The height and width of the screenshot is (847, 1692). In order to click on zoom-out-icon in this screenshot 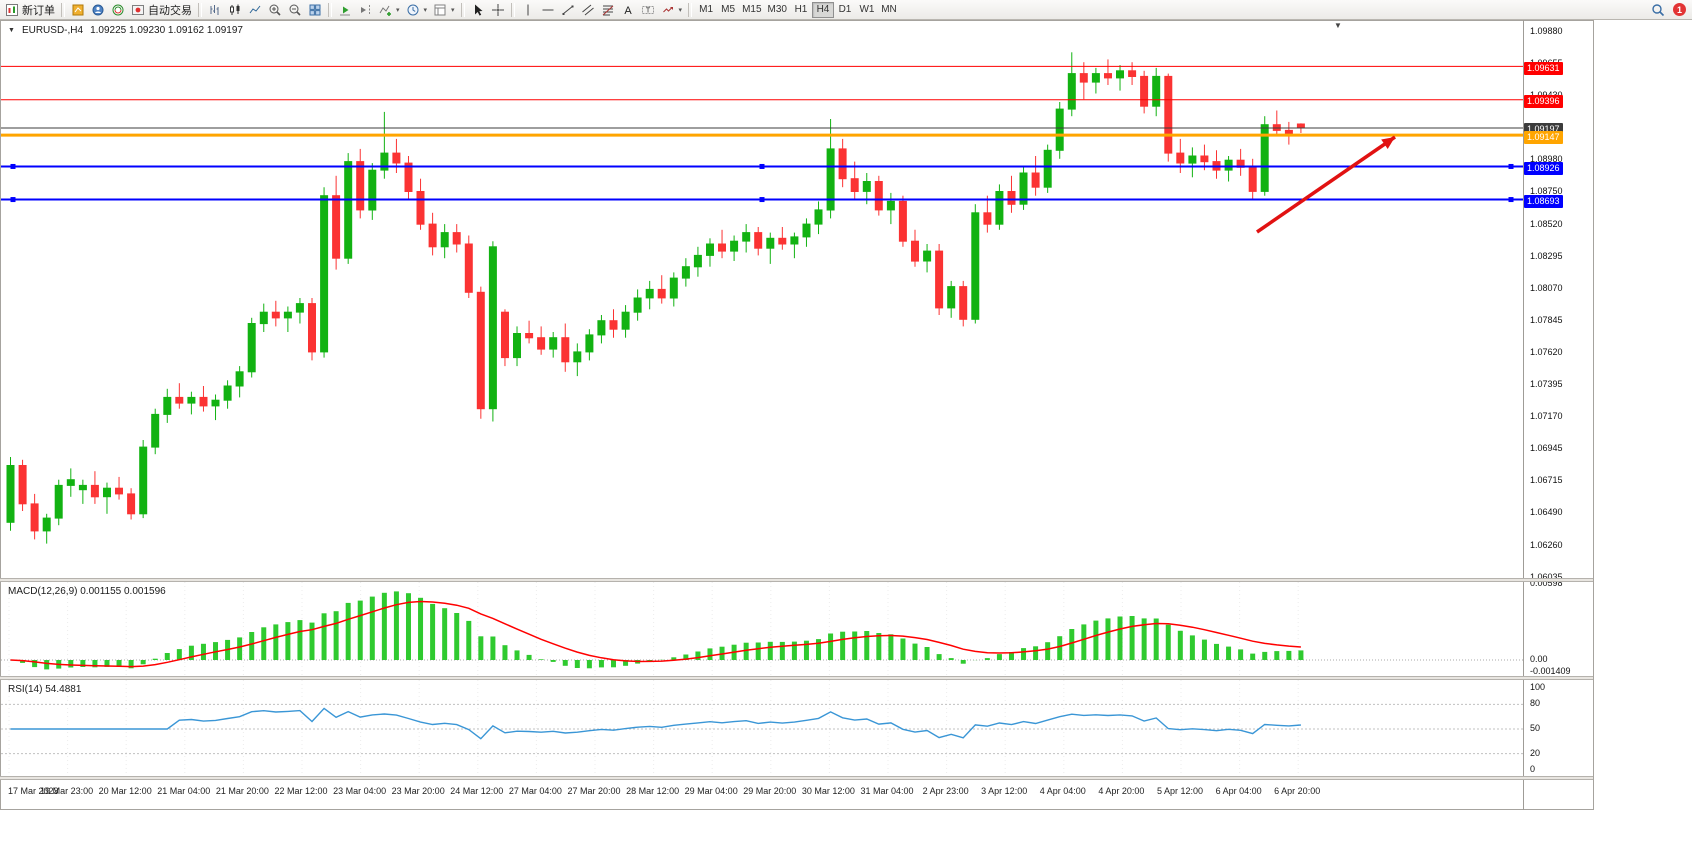, I will do `click(295, 10)`.